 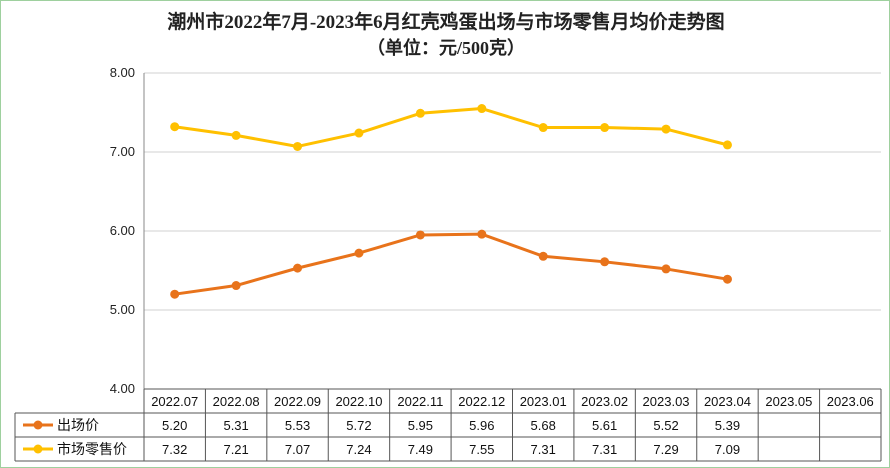 What do you see at coordinates (122, 388) in the screenshot?
I see `y-tick-label: 4.00` at bounding box center [122, 388].